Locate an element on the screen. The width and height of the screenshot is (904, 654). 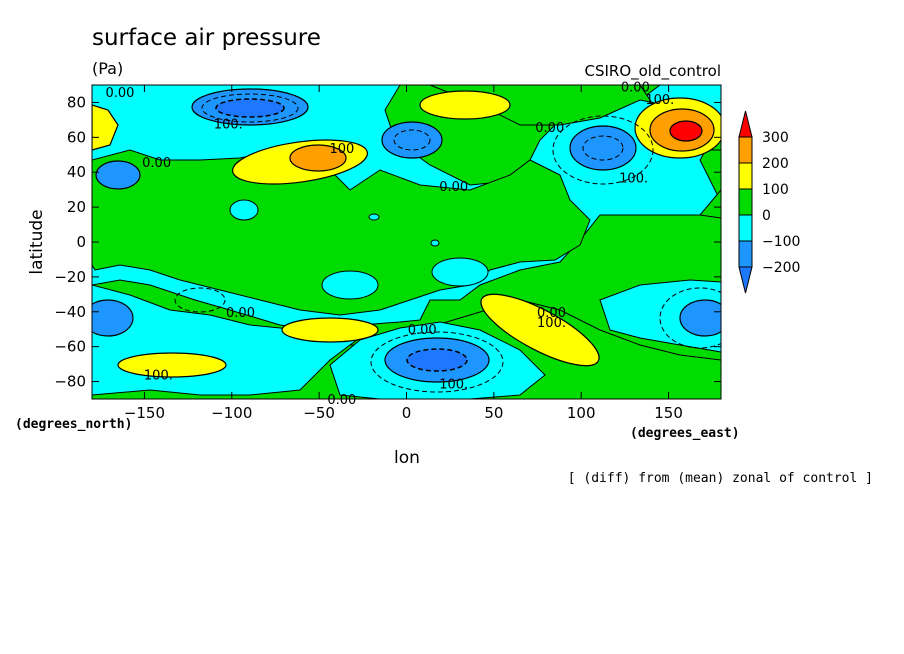
y-axis-title: latitude is located at coordinates (37, 241).